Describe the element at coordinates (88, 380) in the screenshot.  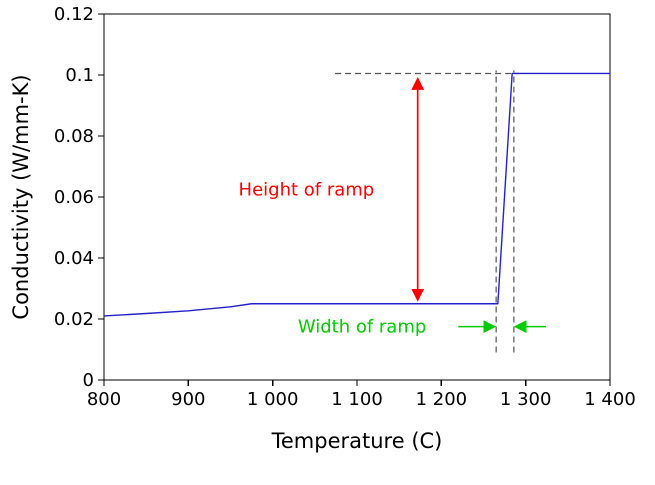
I see `y-tick-label: 0` at that location.